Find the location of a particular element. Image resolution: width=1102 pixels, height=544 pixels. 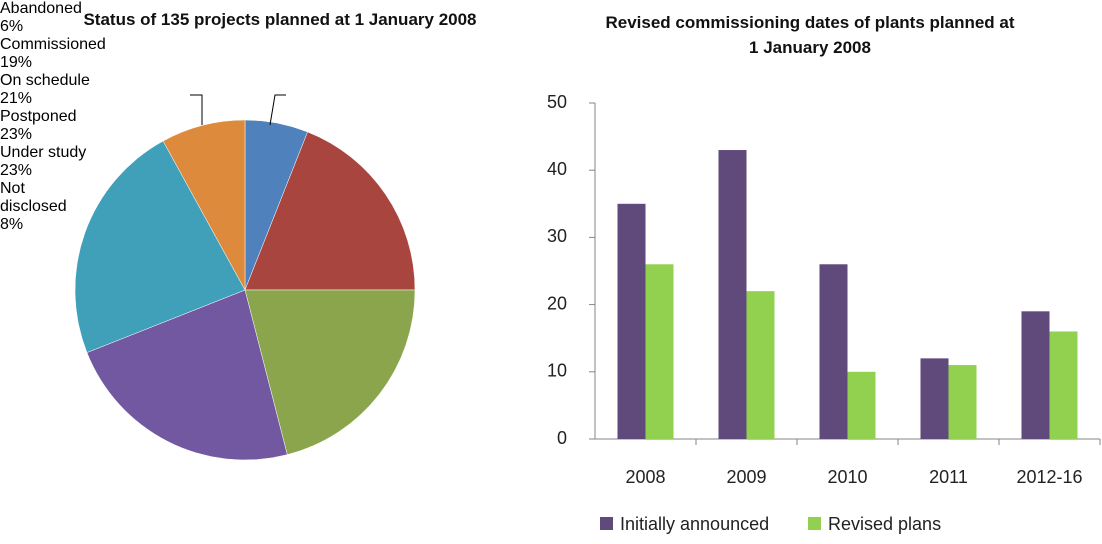

y-tick-label: 50 is located at coordinates (557, 102).